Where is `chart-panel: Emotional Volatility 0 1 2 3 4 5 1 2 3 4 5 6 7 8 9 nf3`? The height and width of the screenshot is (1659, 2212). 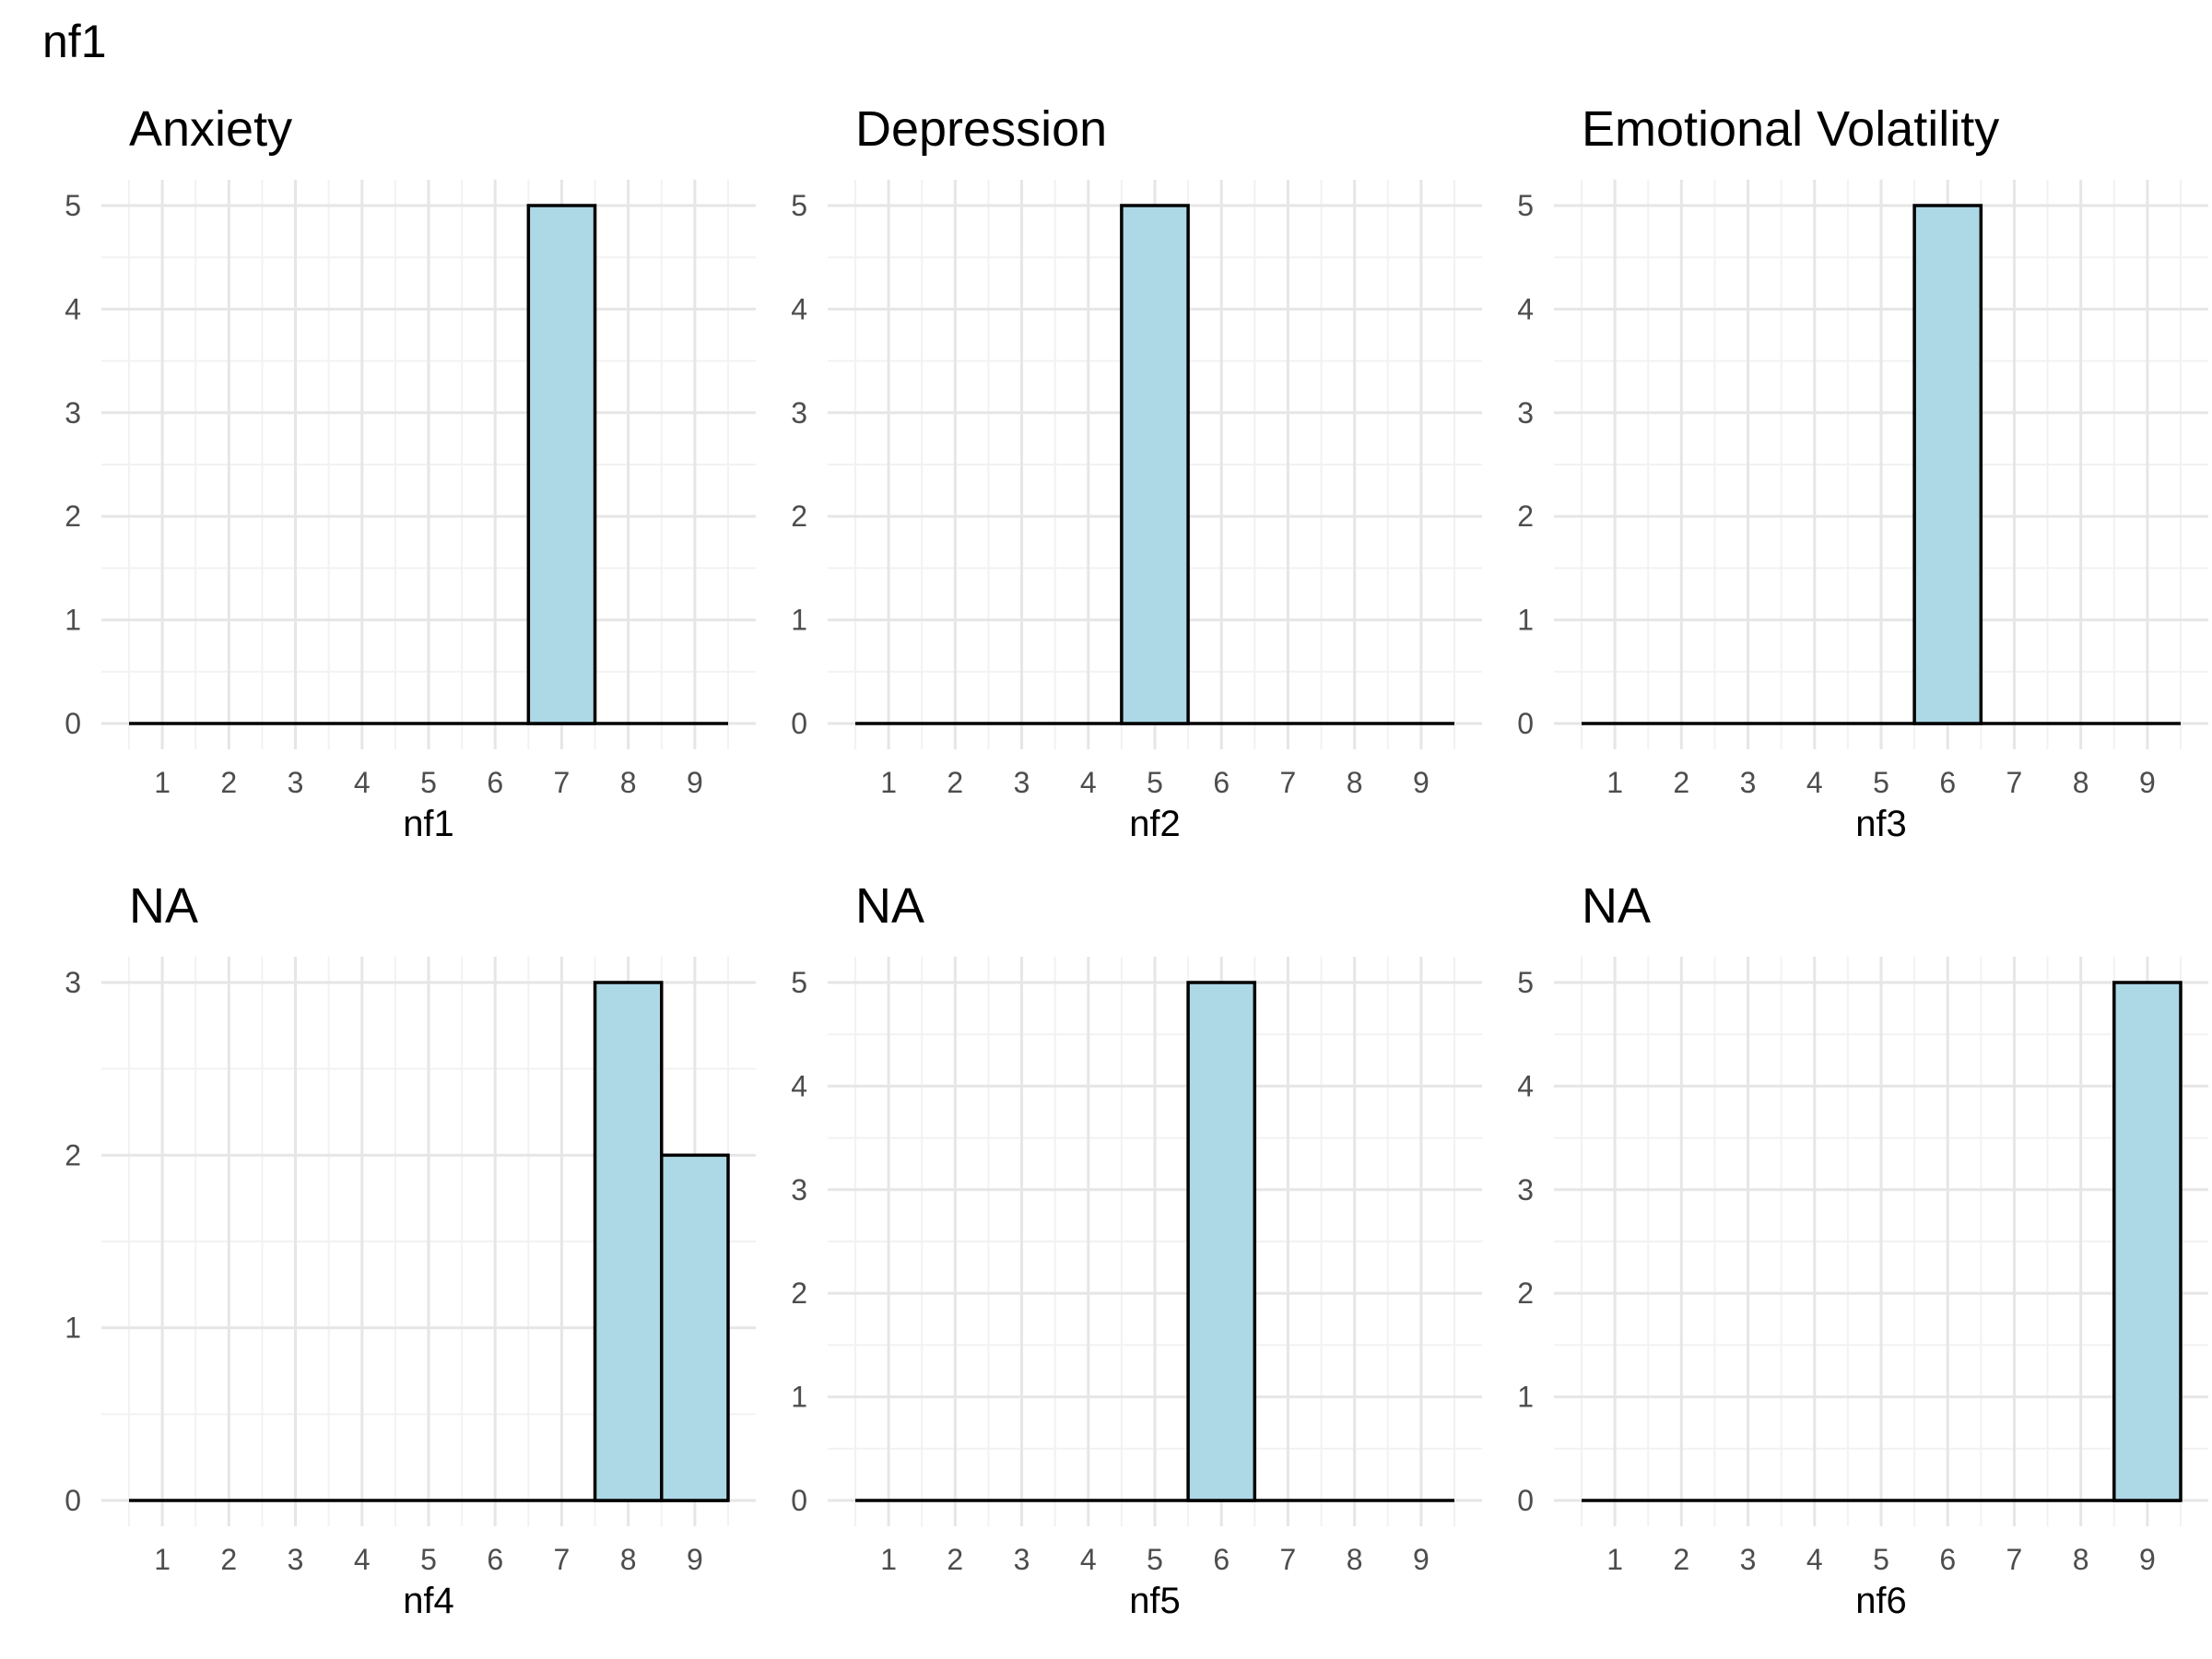 chart-panel: Emotional Volatility 0 1 2 3 4 5 1 2 3 4 5 6 7 8 9 nf3 is located at coordinates (1862, 472).